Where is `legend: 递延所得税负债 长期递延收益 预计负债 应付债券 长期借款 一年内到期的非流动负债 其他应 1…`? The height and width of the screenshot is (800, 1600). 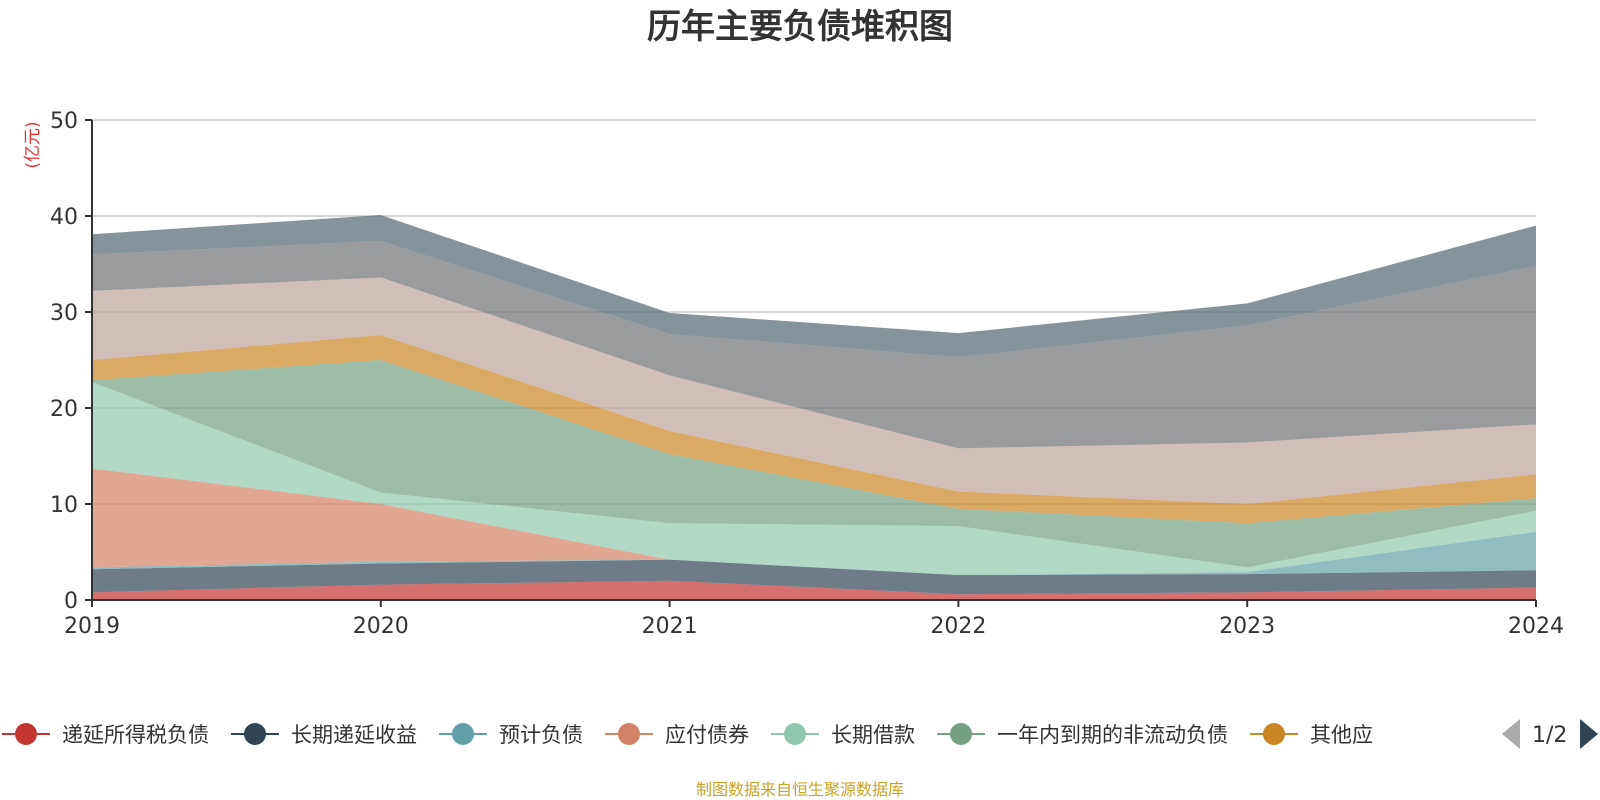
legend: 递延所得税负债 长期递延收益 预计负债 应付债券 长期借款 一年内到期的非流动负债 其他应 1… is located at coordinates (800, 734).